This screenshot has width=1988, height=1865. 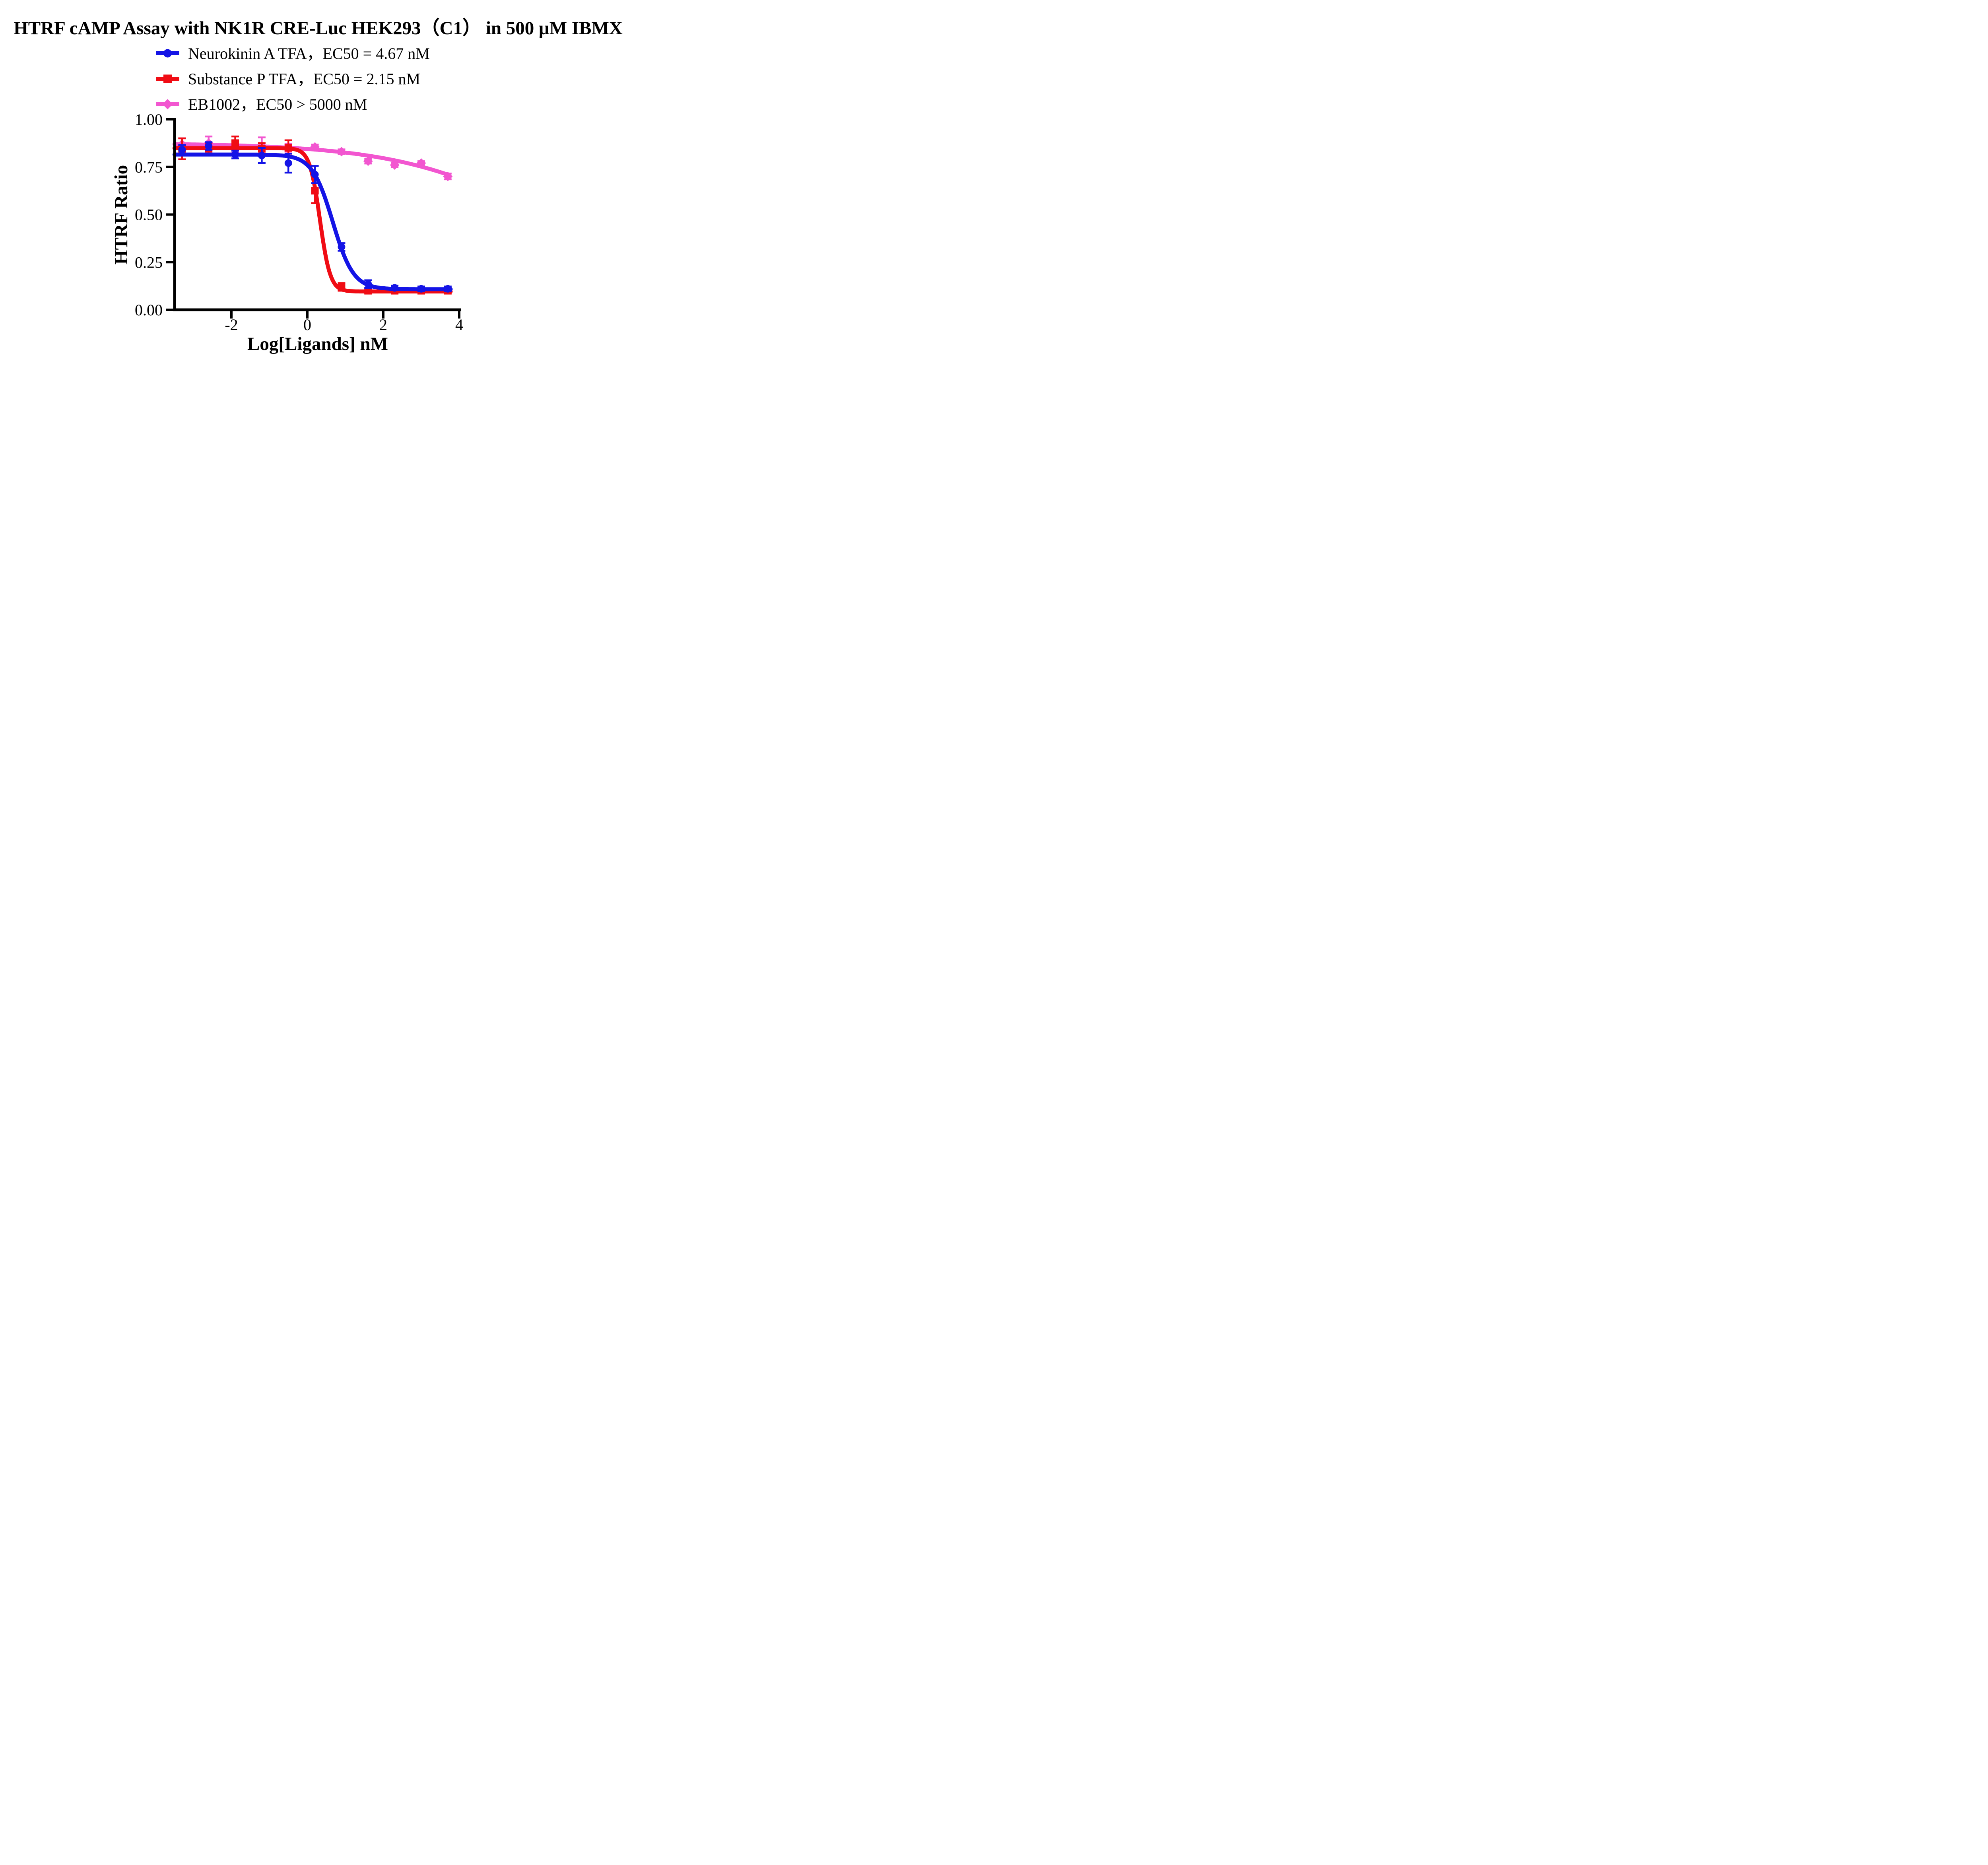 I want to click on x-axis-title: Log[Ligands] nM, so click(x=317, y=344).